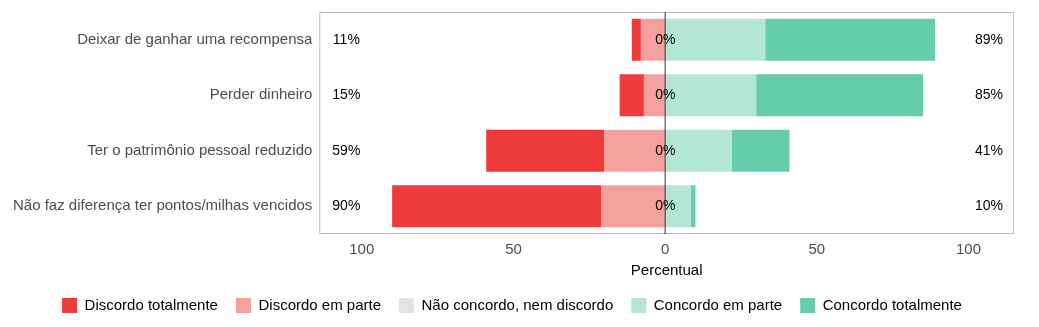 This screenshot has height=327, width=1039. What do you see at coordinates (200, 149) in the screenshot?
I see `y-tick-label: Ter o patrimônio pessoal reduzido` at bounding box center [200, 149].